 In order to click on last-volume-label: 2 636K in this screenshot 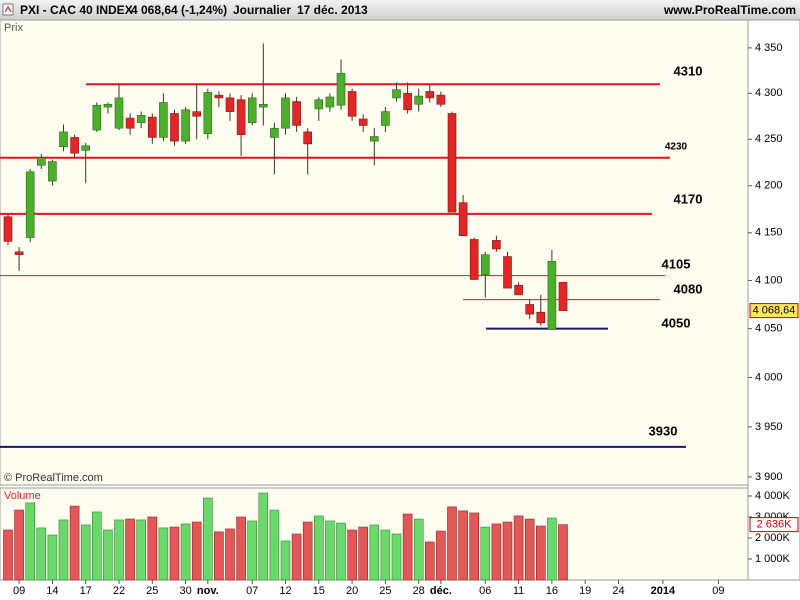, I will do `click(775, 525)`.